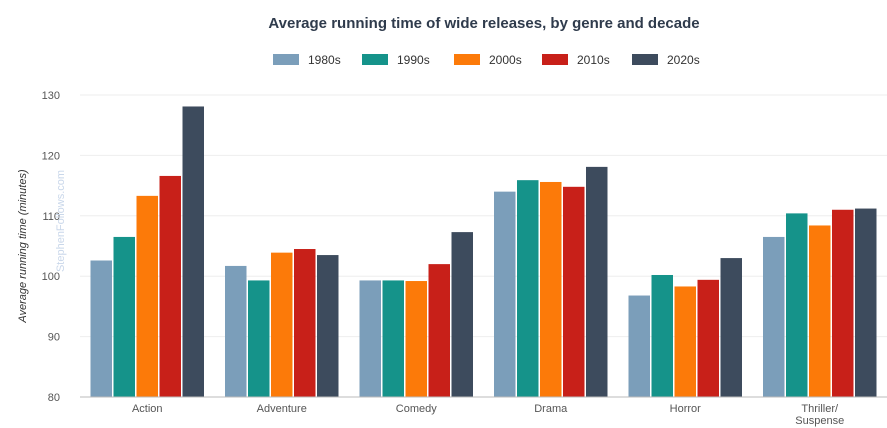  I want to click on bar-2020s-comedy, so click(462, 314).